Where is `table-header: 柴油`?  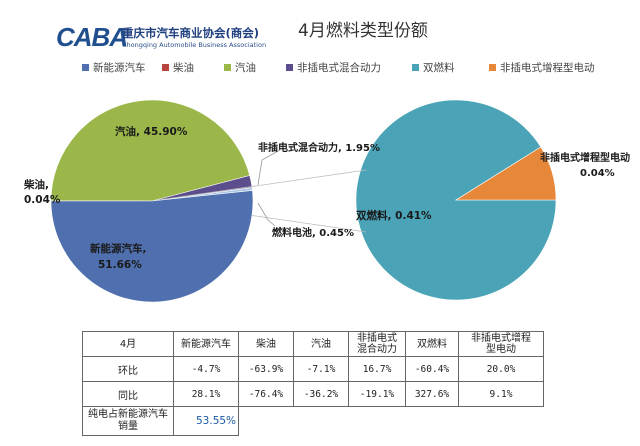
table-header: 柴油 is located at coordinates (266, 344).